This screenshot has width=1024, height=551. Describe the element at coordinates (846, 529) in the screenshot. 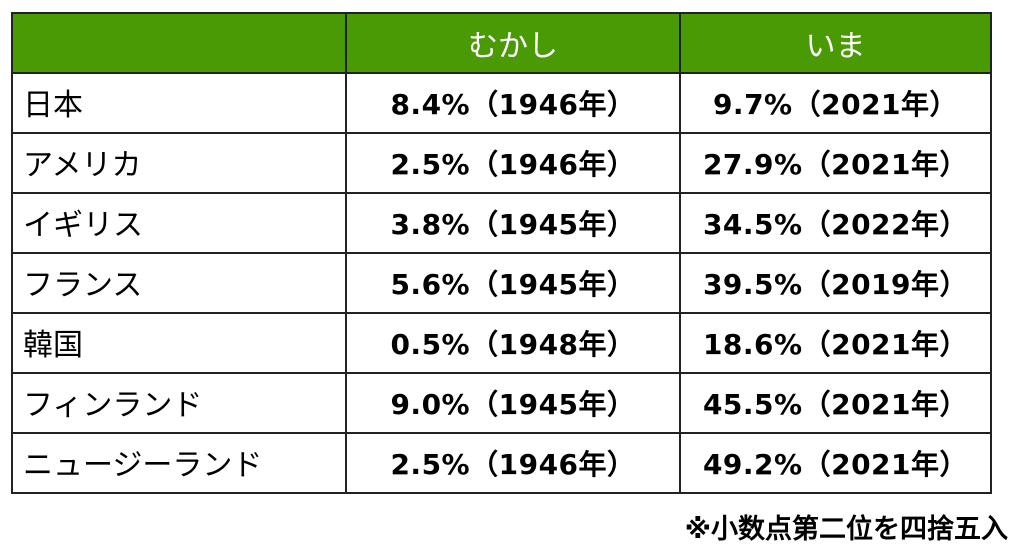

I see `footnote: ※小数点第二位を四捨五入` at that location.